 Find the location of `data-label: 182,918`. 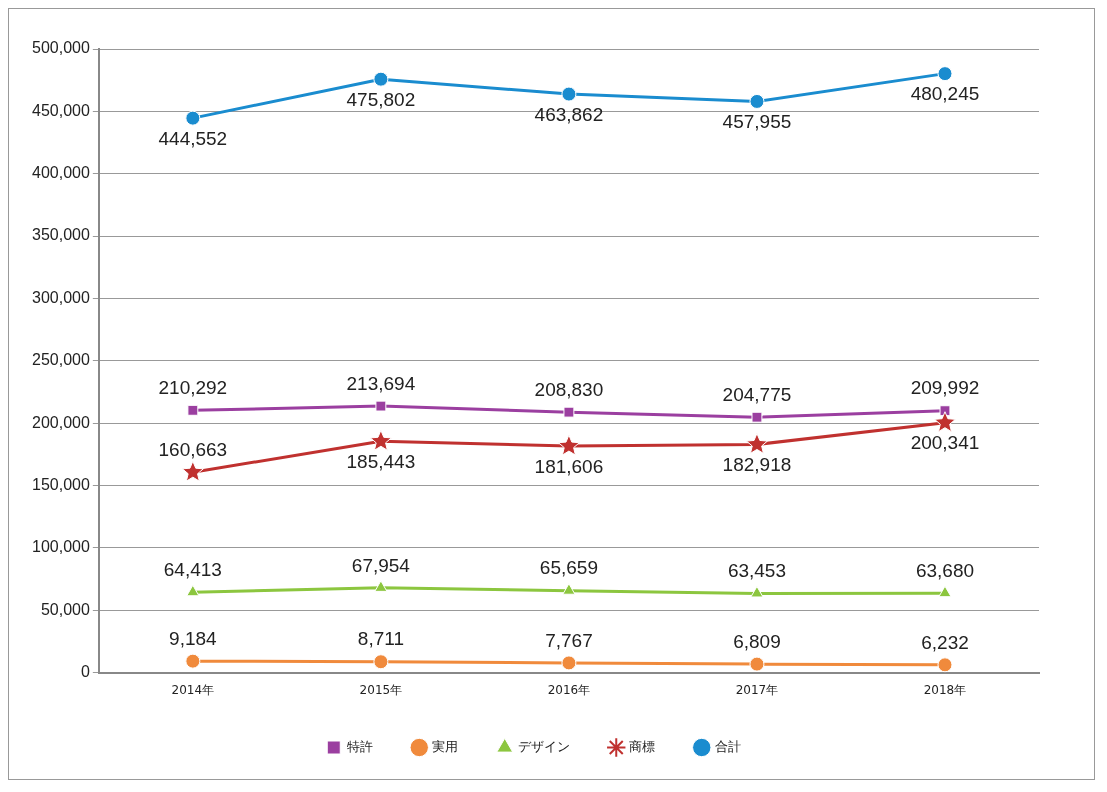

data-label: 182,918 is located at coordinates (757, 465).